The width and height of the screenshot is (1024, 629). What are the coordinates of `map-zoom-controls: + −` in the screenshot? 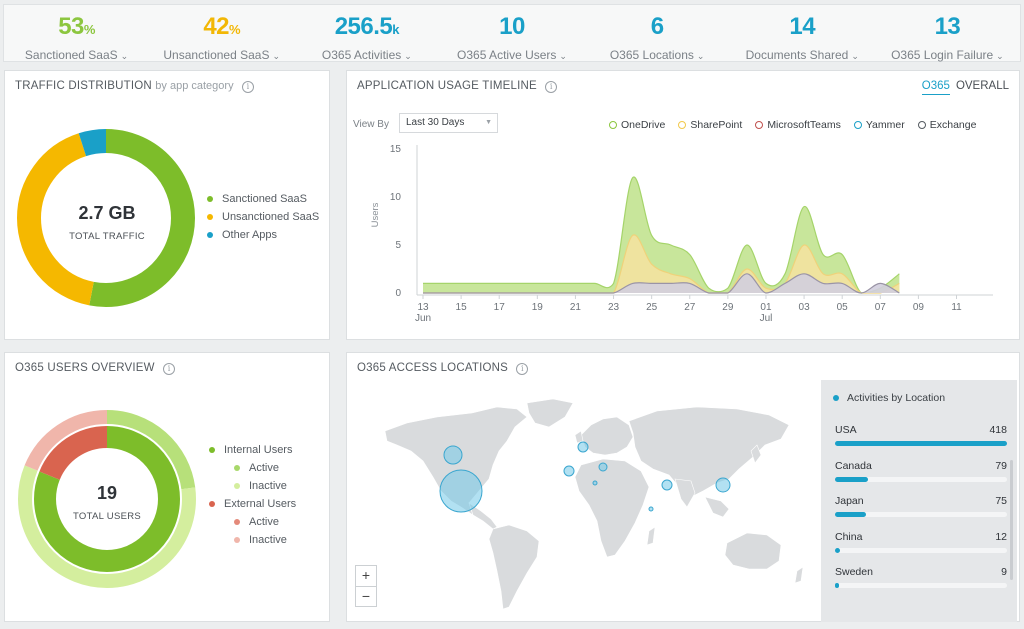 It's located at (366, 586).